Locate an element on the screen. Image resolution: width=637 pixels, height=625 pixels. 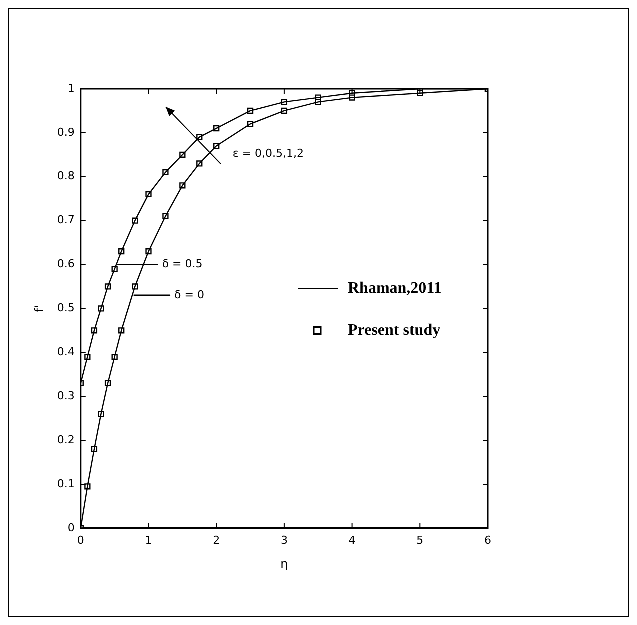
annotation: ε = 0,0.5,1,2 is located at coordinates (268, 153).